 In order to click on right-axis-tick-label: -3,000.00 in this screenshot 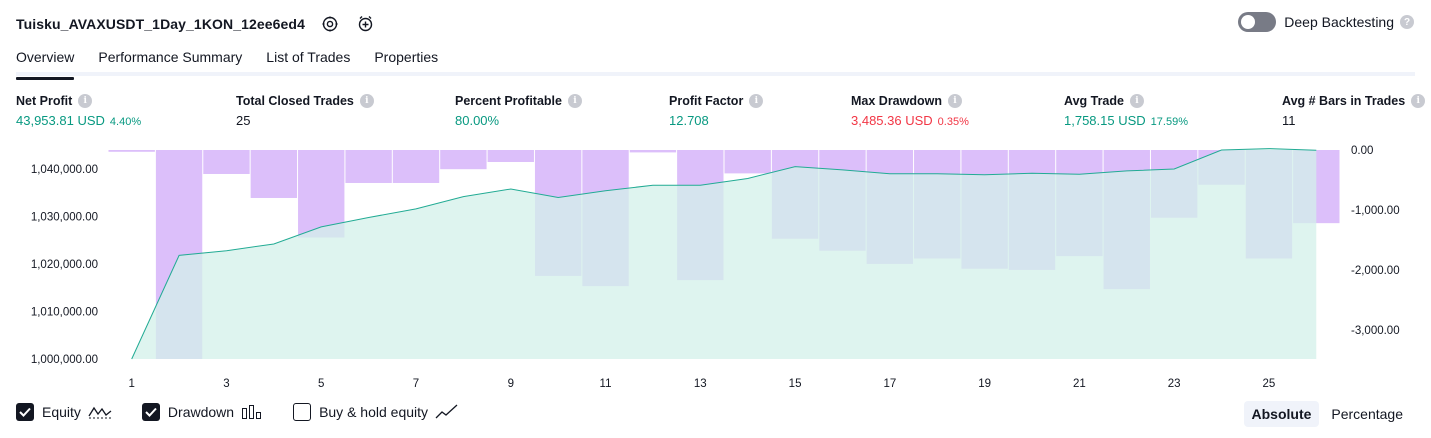, I will do `click(1375, 331)`.